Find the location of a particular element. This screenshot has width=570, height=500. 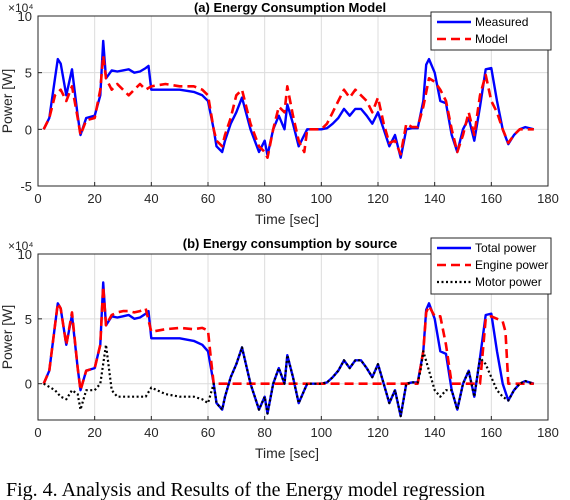

legend-box is located at coordinates (491, 31).